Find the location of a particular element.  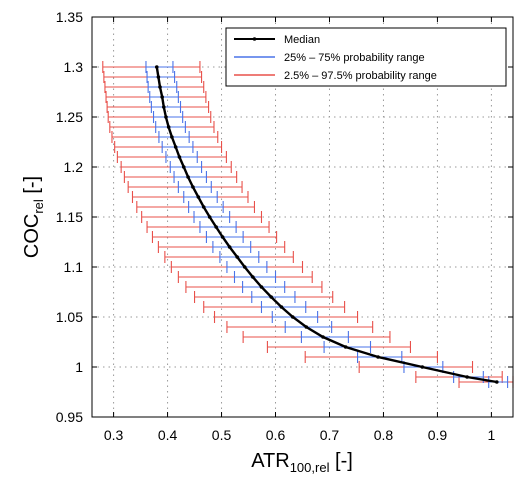

y-tick-label: 1.35 is located at coordinates (69, 17).